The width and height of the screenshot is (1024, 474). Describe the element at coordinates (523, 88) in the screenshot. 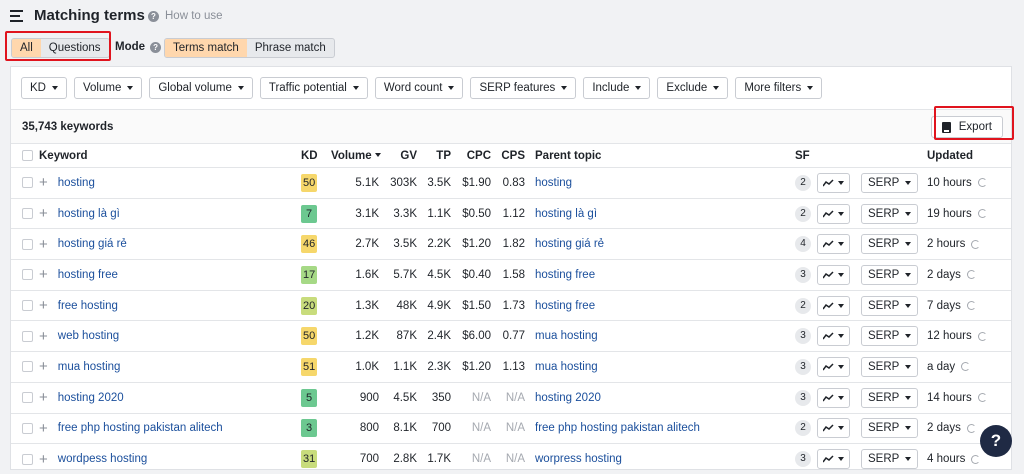

I see `filter-serp-features: SERP features` at that location.